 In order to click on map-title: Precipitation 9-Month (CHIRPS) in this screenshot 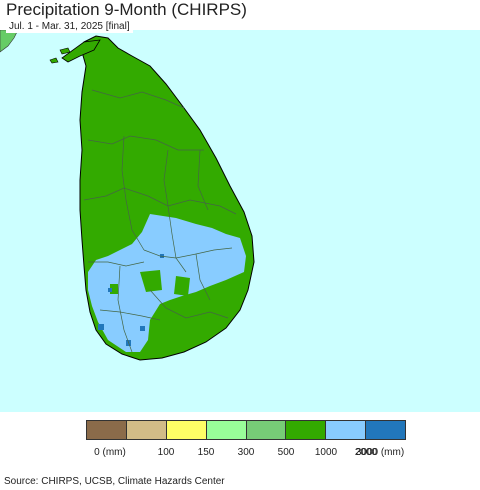, I will do `click(126, 10)`.